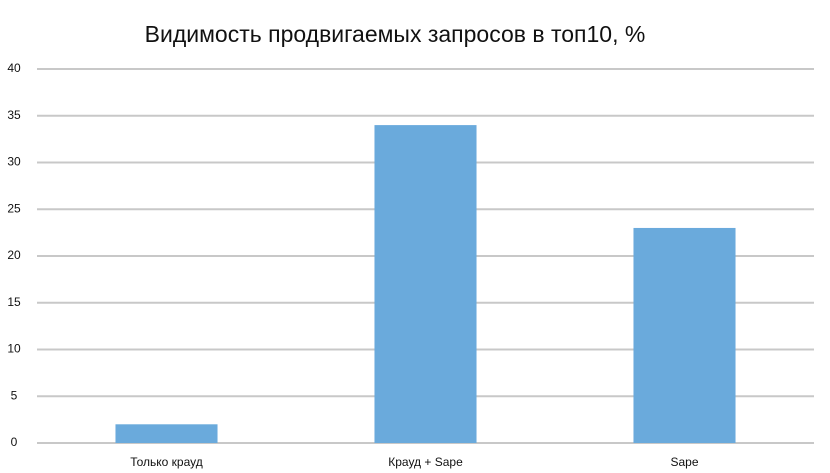 The width and height of the screenshot is (830, 473). What do you see at coordinates (166, 462) in the screenshot?
I see `x-tick-label: Только крауд` at bounding box center [166, 462].